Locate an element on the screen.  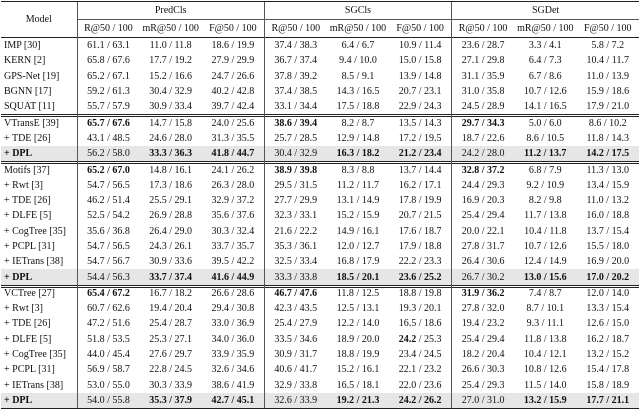
metric-cell: 12.0 / 14.0 is located at coordinates (607, 293).